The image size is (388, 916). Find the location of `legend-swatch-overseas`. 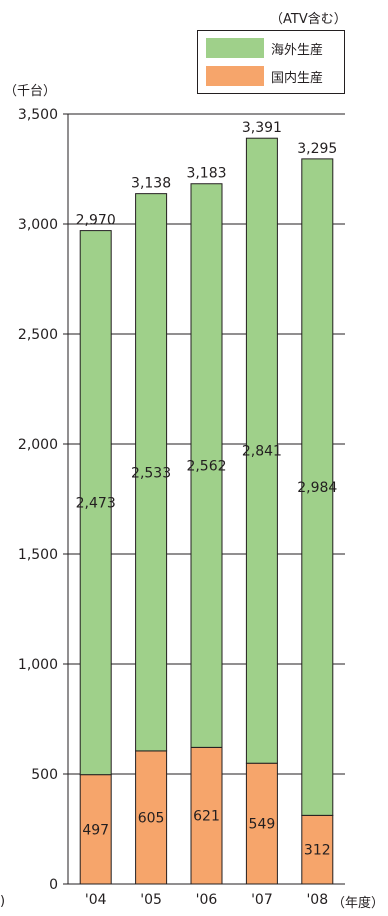

legend-swatch-overseas is located at coordinates (235, 48).